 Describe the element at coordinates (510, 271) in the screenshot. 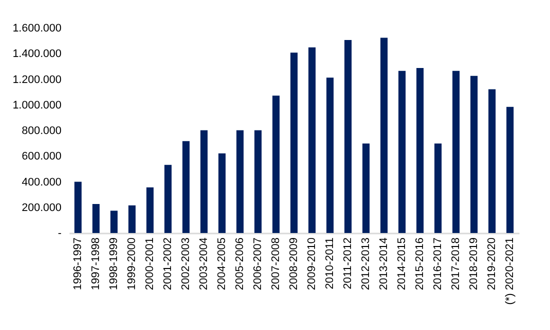

I see `x-tick-label: (*) 2020-2021` at that location.